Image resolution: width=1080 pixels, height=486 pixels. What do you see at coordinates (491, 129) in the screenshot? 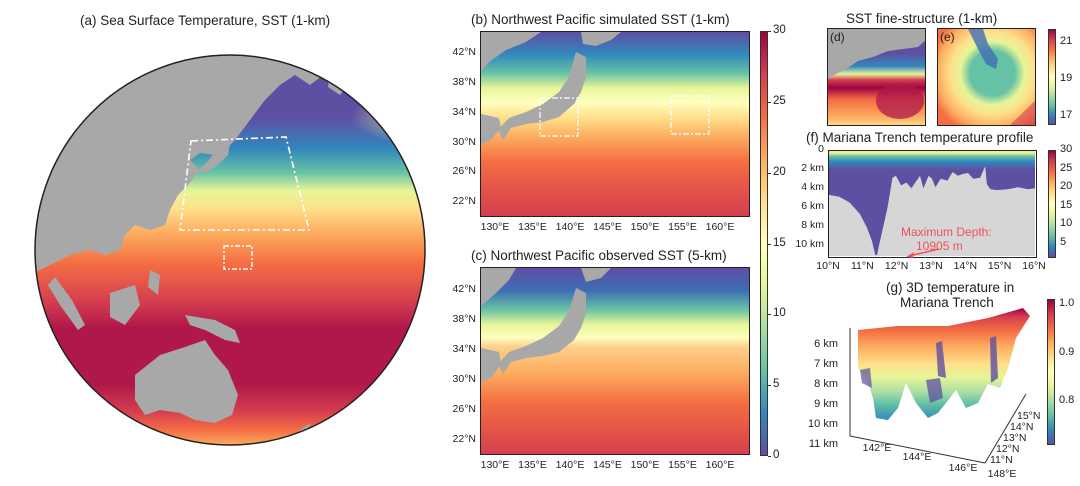
I see `panel-b-land-korea` at bounding box center [491, 129].